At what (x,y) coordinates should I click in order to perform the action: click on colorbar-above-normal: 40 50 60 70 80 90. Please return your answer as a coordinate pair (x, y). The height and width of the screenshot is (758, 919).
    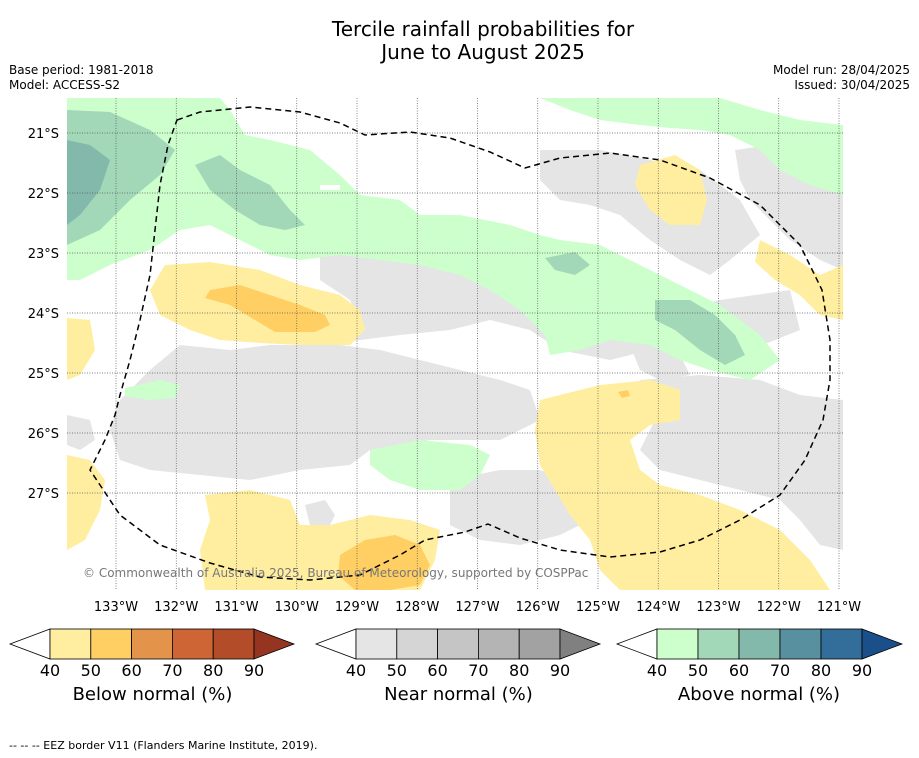
    Looking at the image, I should click on (759, 654).